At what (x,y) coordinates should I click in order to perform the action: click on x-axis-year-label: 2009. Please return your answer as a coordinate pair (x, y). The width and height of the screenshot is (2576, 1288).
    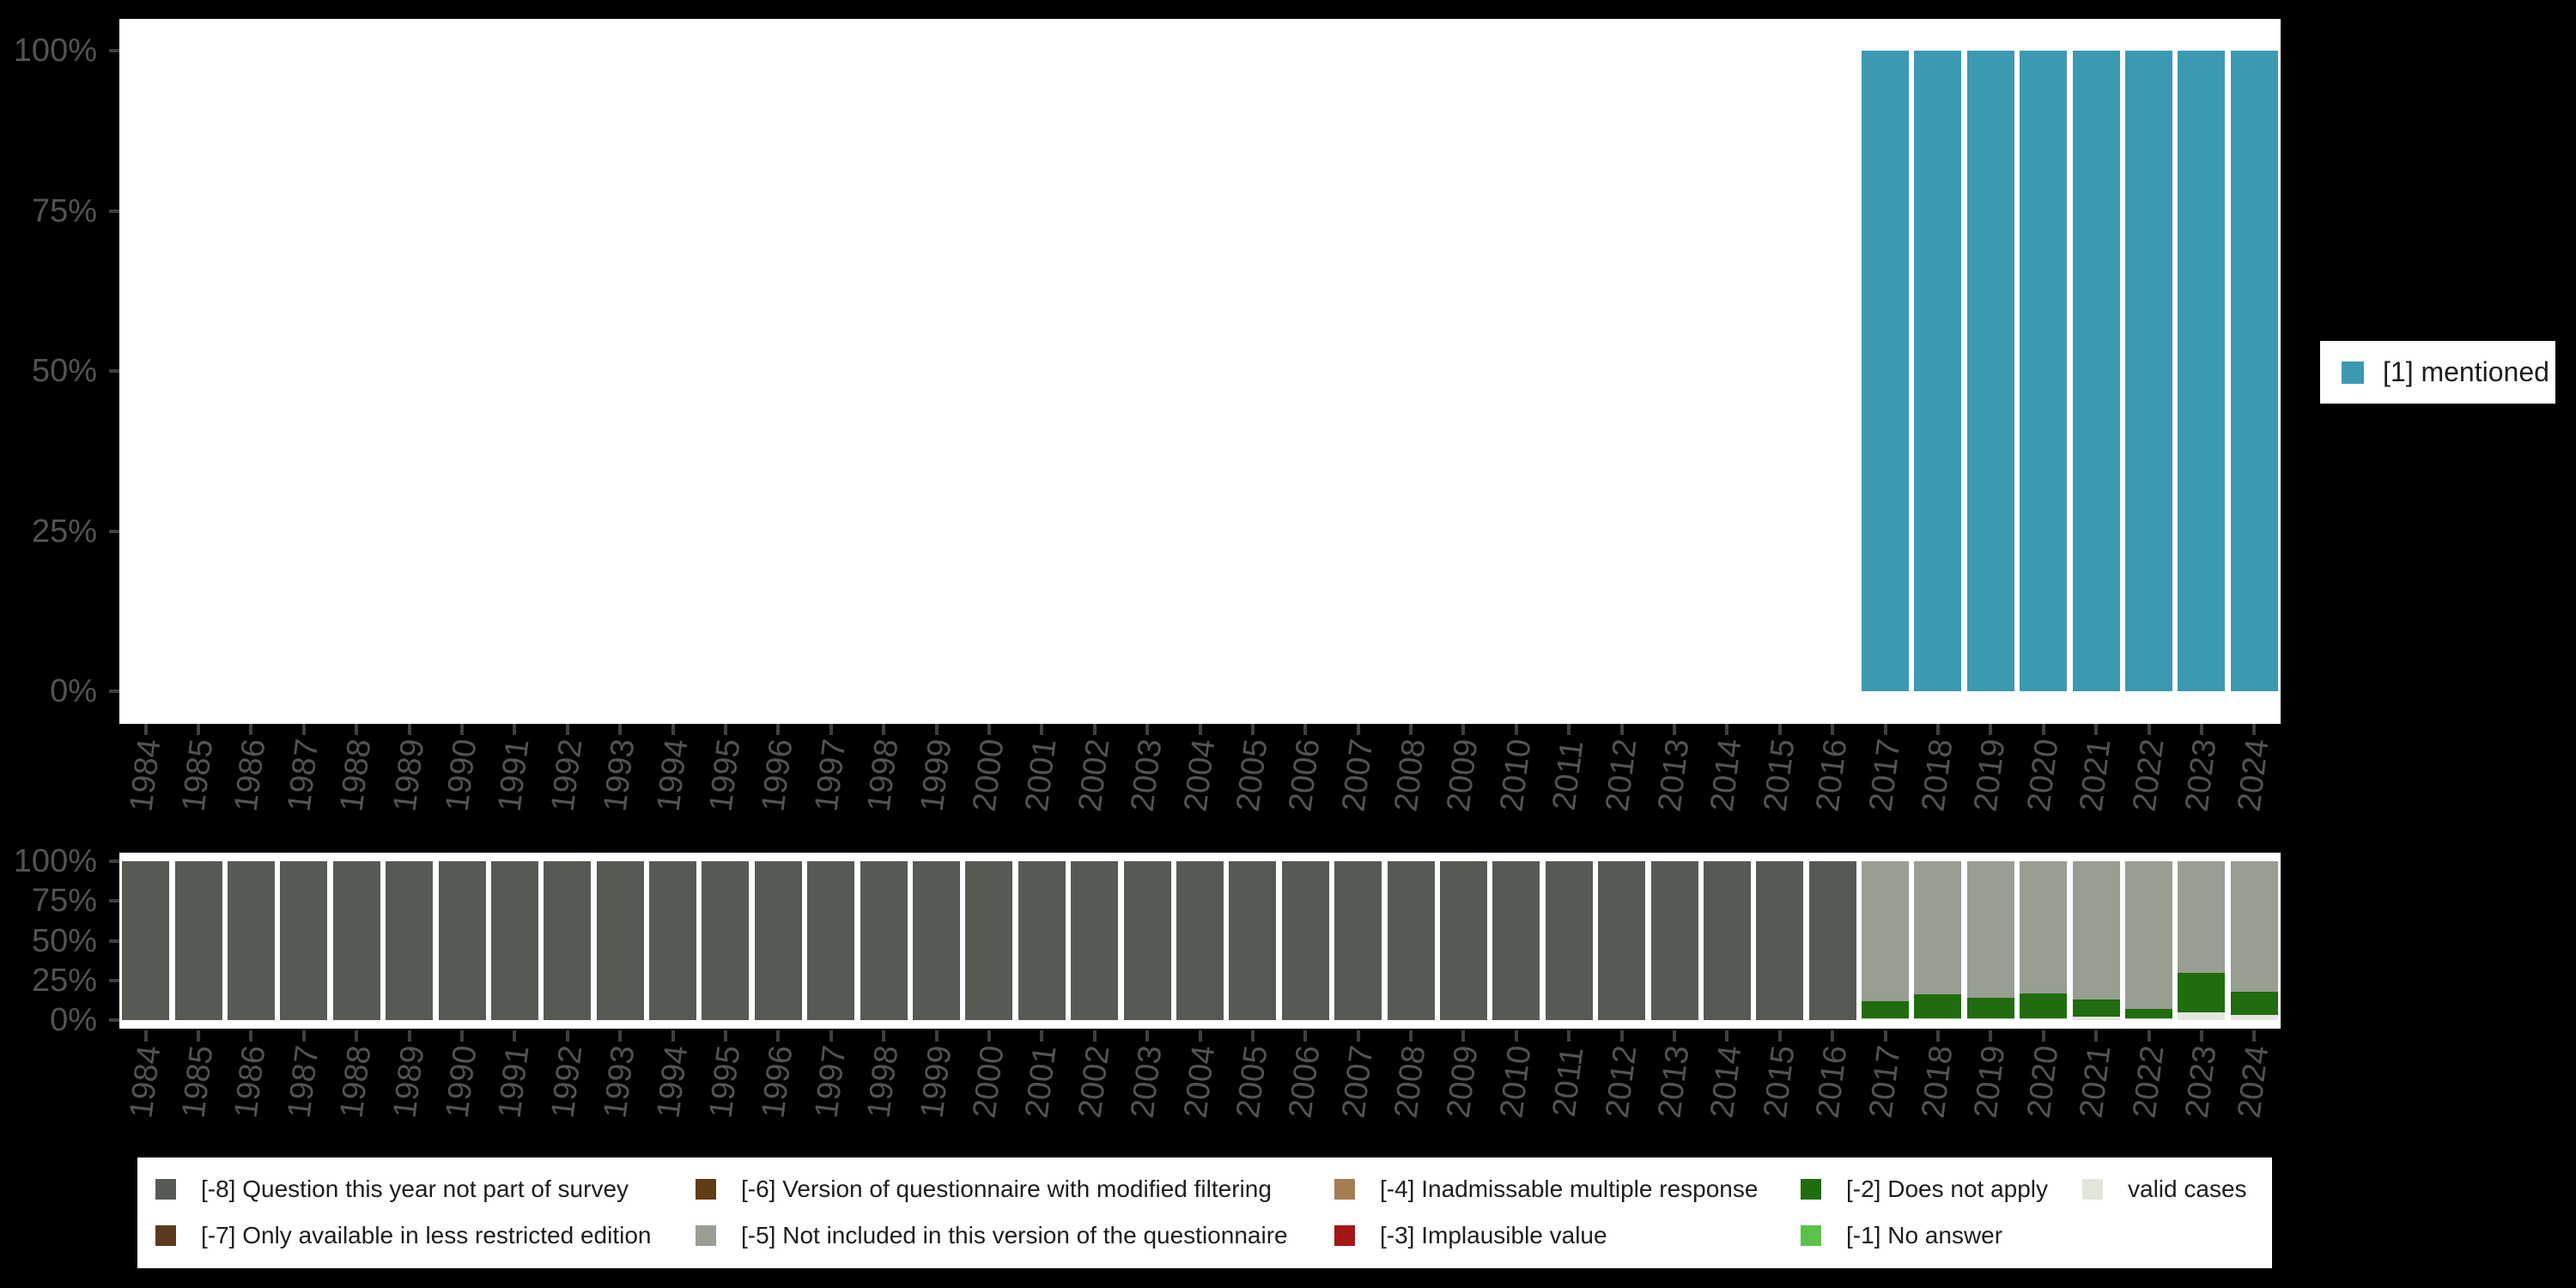
    Looking at the image, I should click on (1462, 1082).